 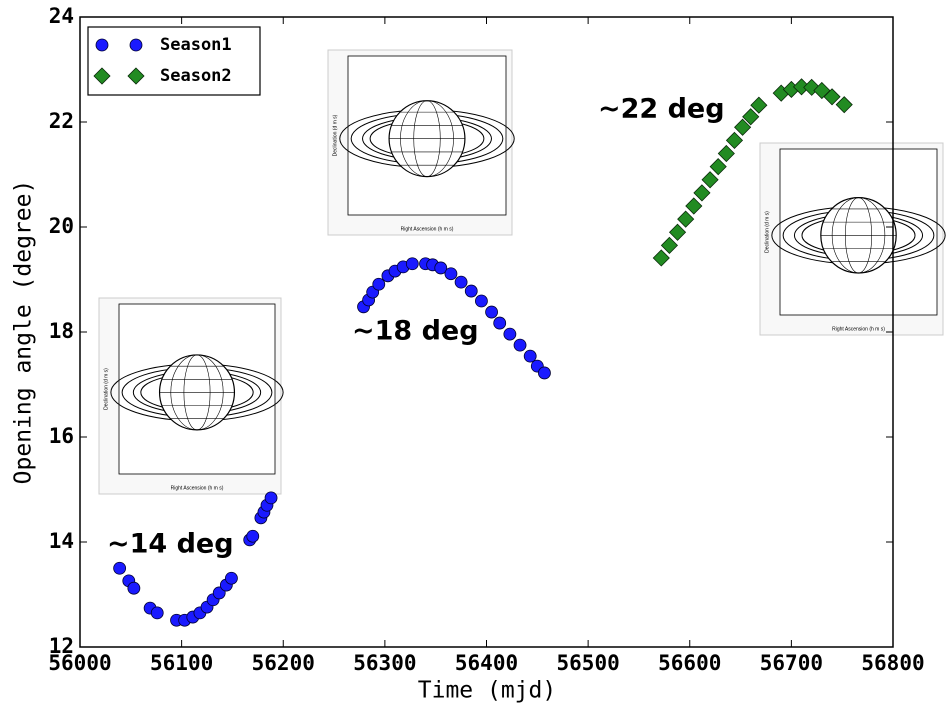 I want to click on y-tick-label: 20, so click(x=61, y=226).